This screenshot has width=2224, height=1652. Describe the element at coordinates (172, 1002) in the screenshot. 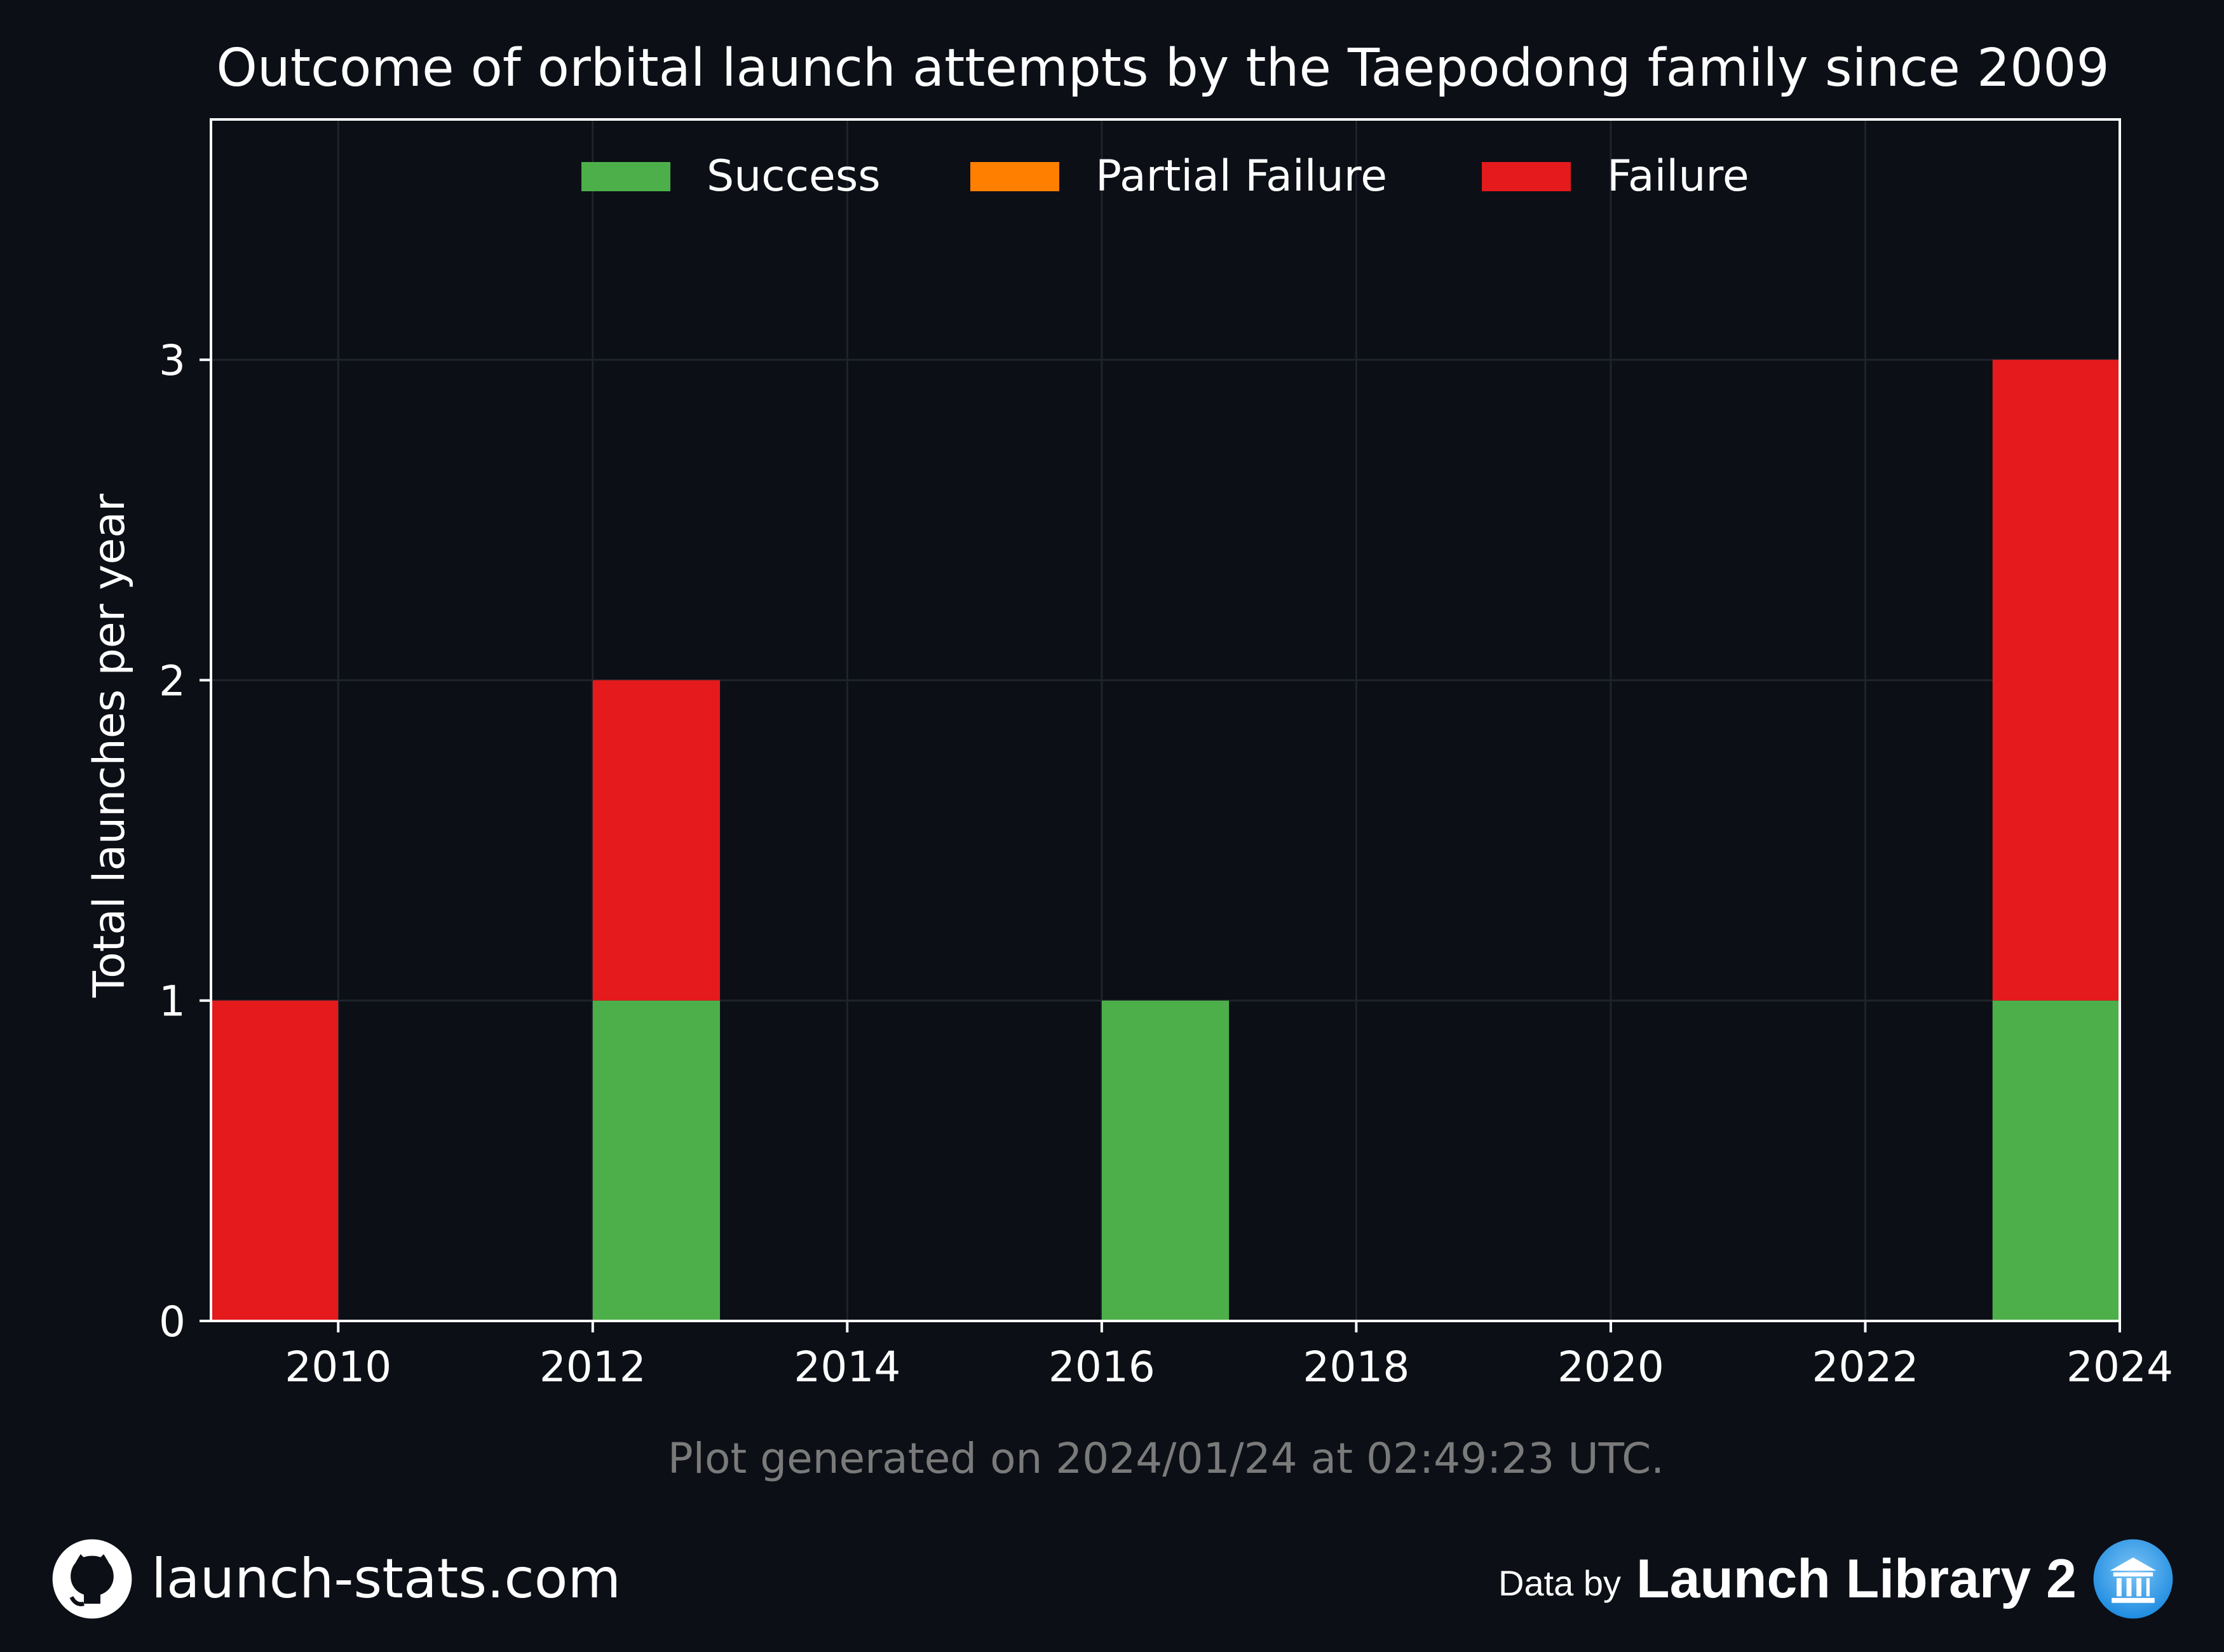

I see `y-tick-label: 1` at that location.